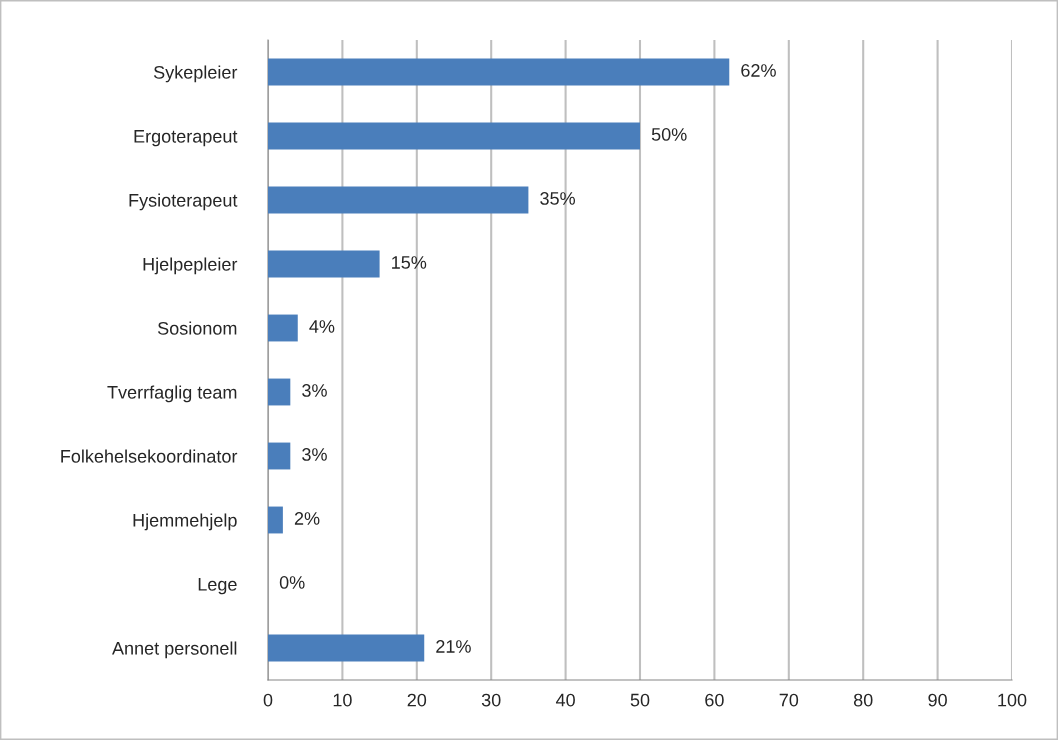 The width and height of the screenshot is (1058, 740). Describe the element at coordinates (322, 326) in the screenshot. I see `data-label: 4%` at that location.